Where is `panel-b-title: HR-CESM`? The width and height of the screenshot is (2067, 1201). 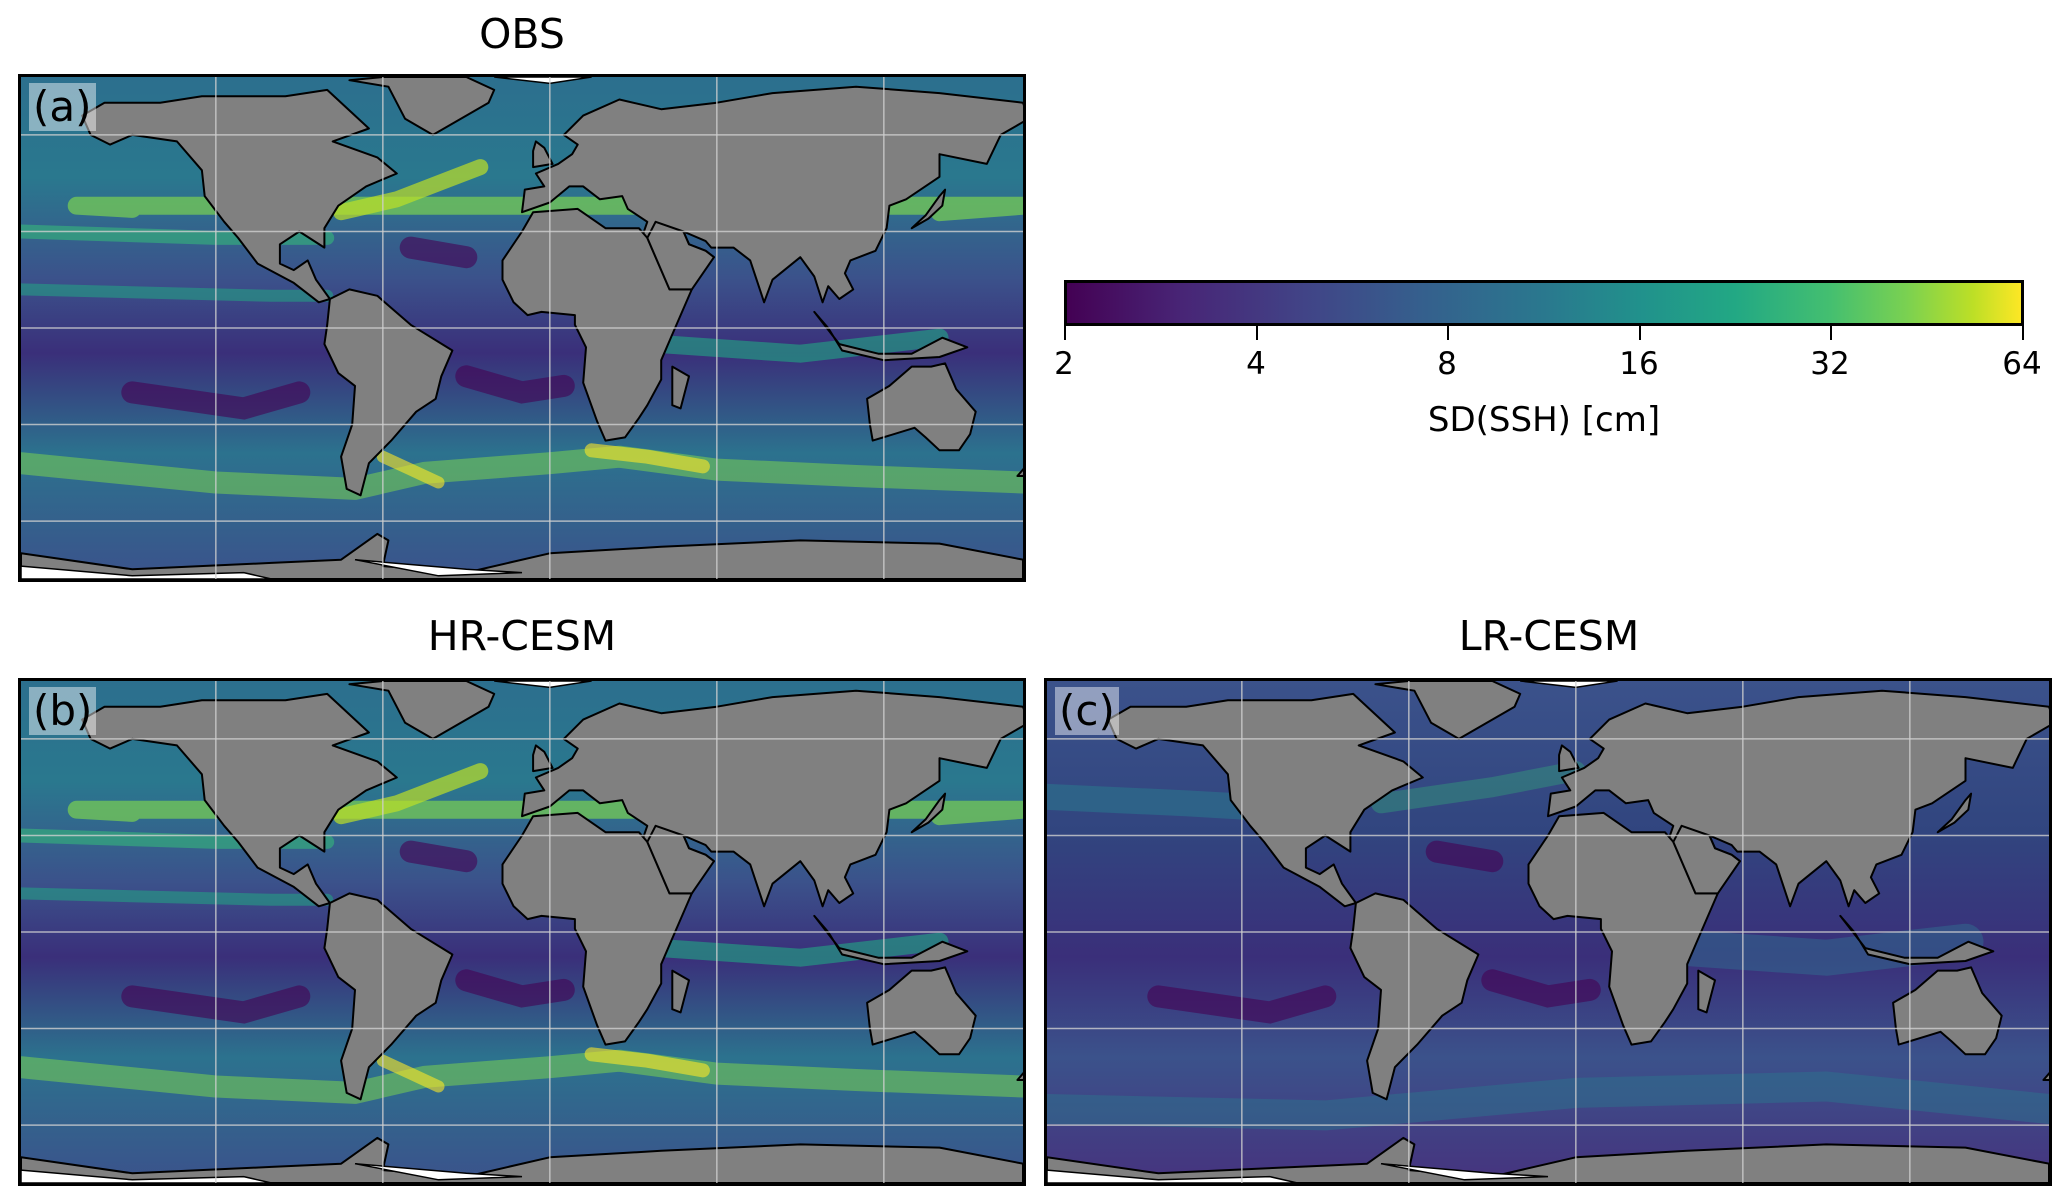 panel-b-title: HR-CESM is located at coordinates (522, 636).